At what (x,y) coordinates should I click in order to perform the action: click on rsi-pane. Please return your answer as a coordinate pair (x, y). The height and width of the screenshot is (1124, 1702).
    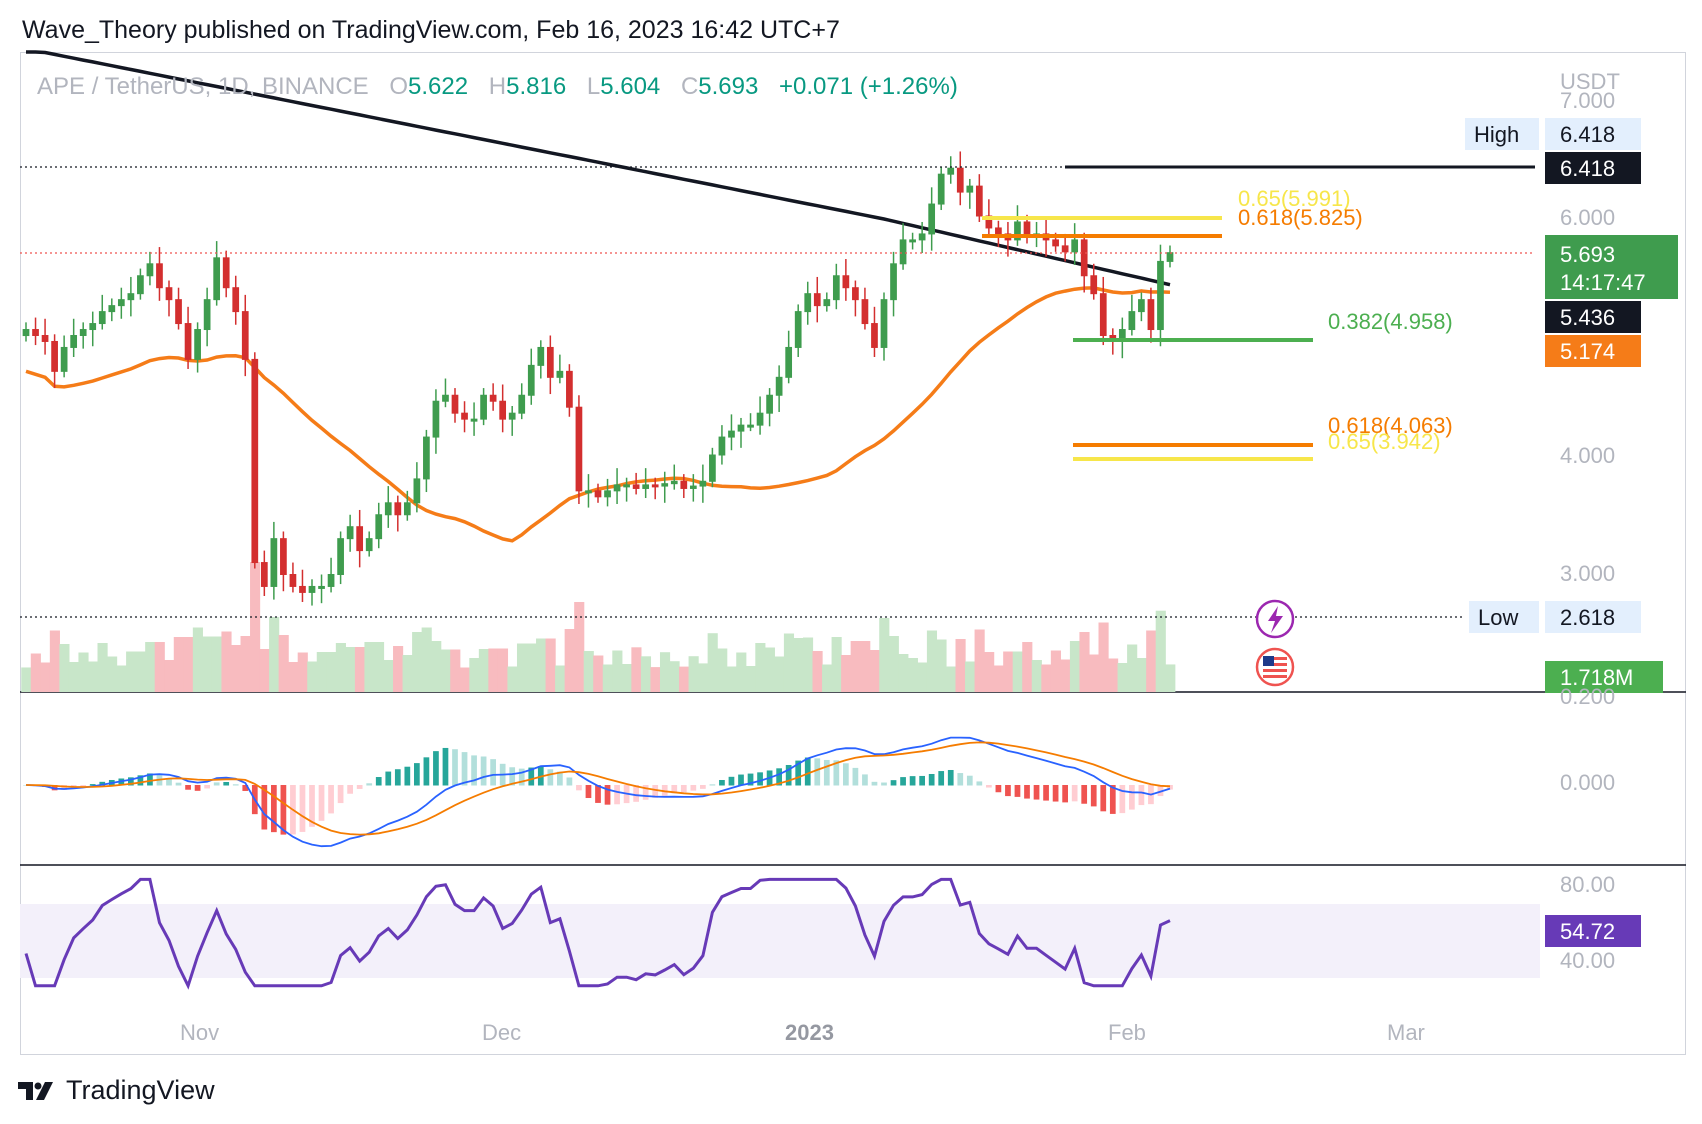
    Looking at the image, I should click on (597, 933).